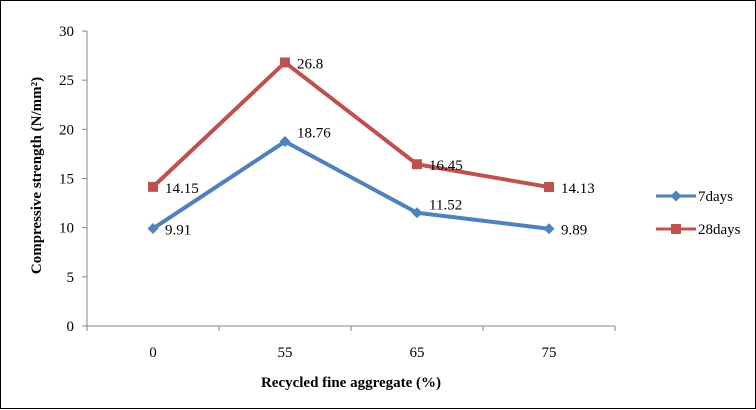 The height and width of the screenshot is (410, 756). What do you see at coordinates (71, 327) in the screenshot?
I see `y-tick-label: 0` at bounding box center [71, 327].